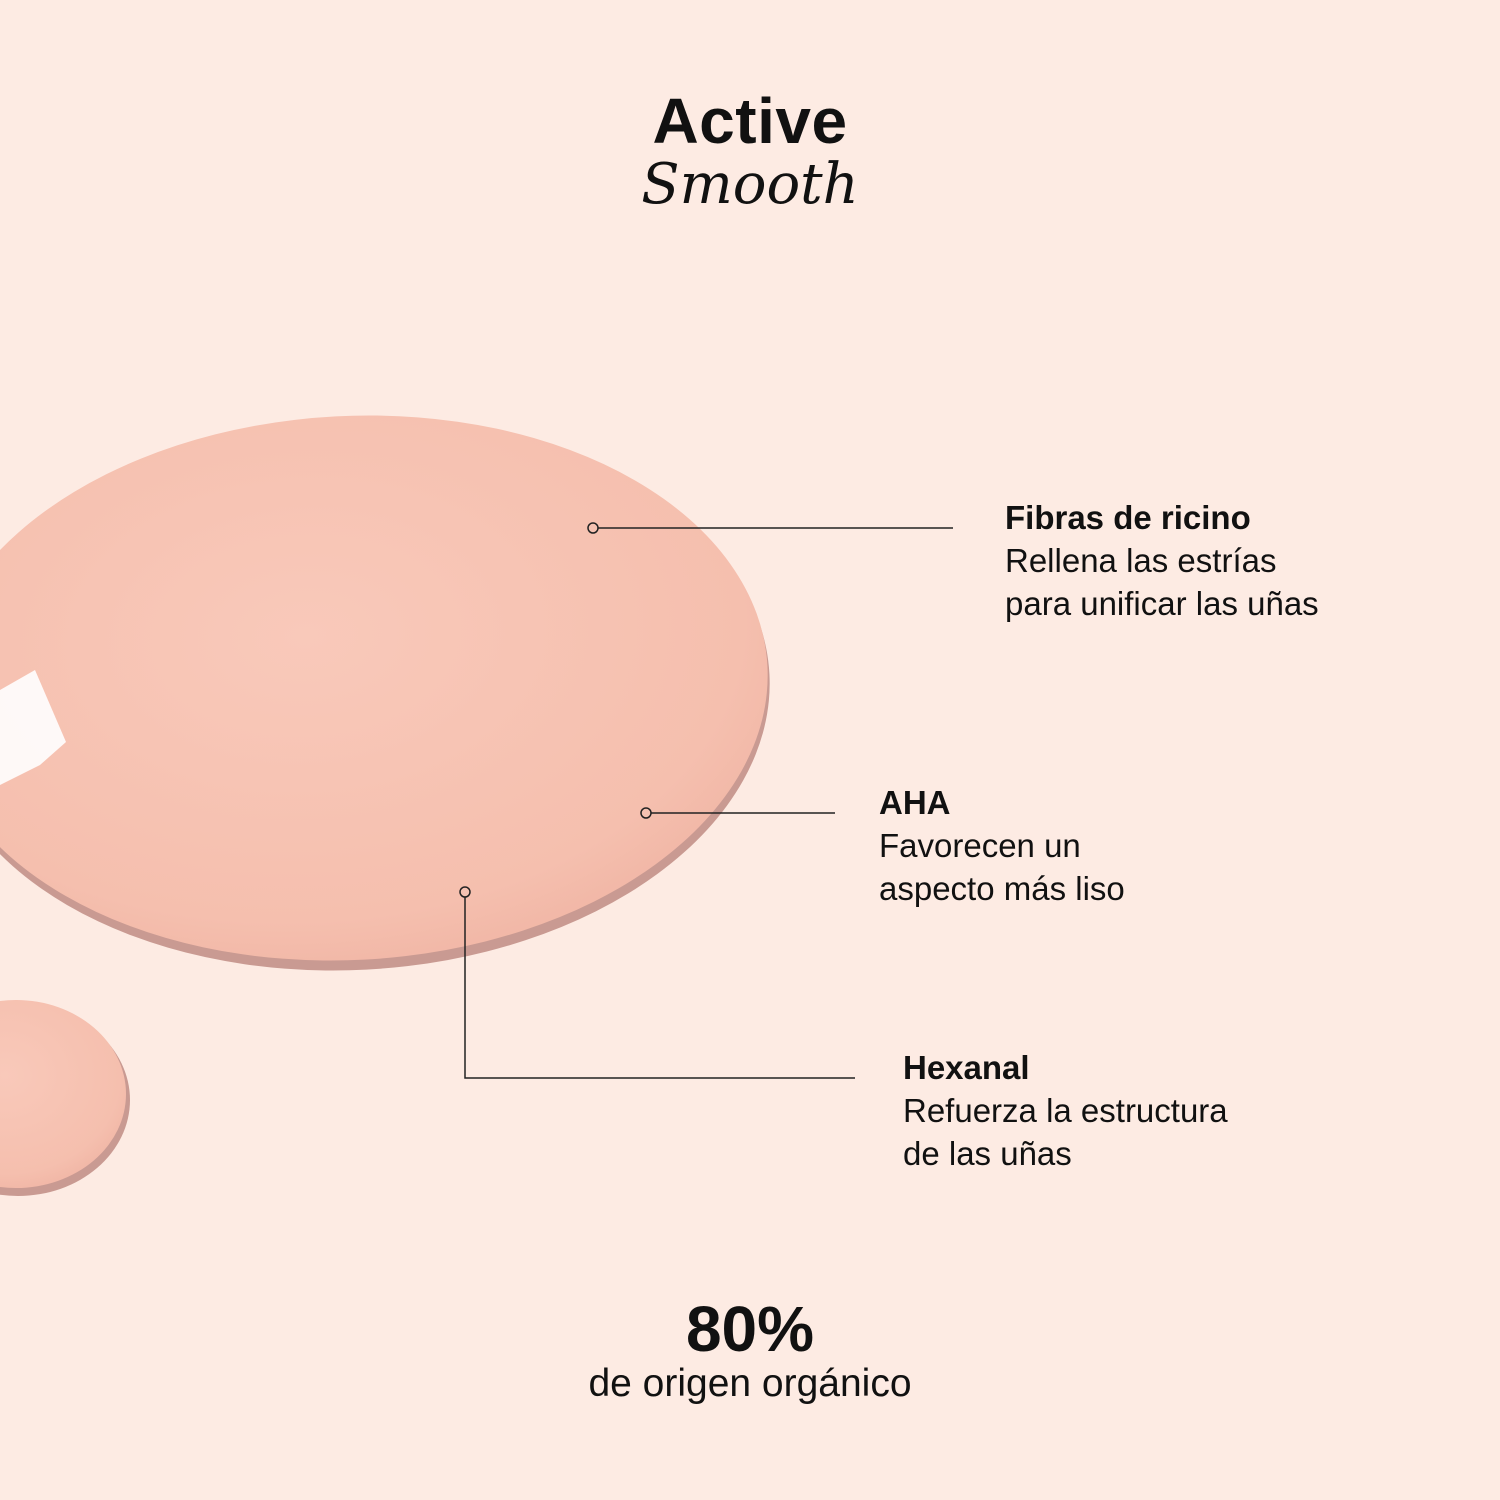  I want to click on callout-name: Fibras de ricino, so click(1128, 517).